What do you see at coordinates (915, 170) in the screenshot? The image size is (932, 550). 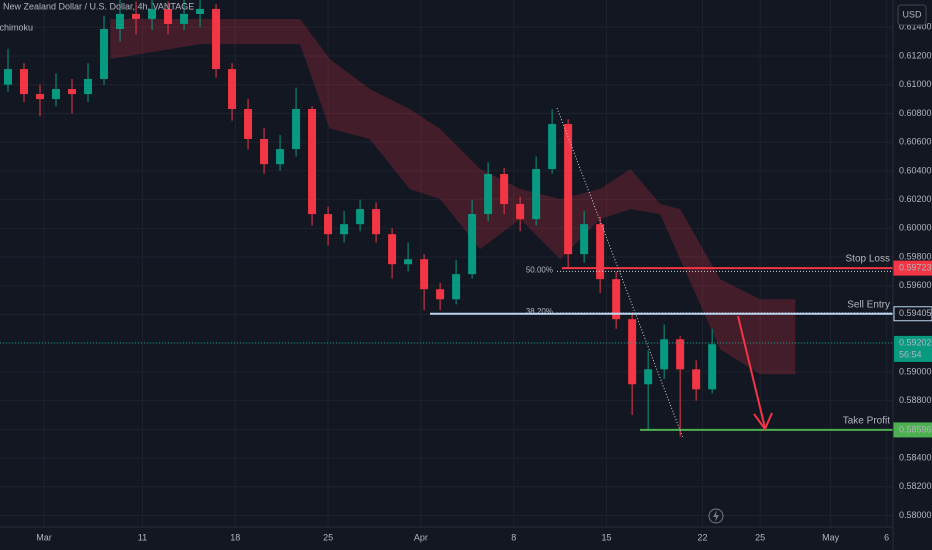 I see `y-tick-label: 0.60400` at bounding box center [915, 170].